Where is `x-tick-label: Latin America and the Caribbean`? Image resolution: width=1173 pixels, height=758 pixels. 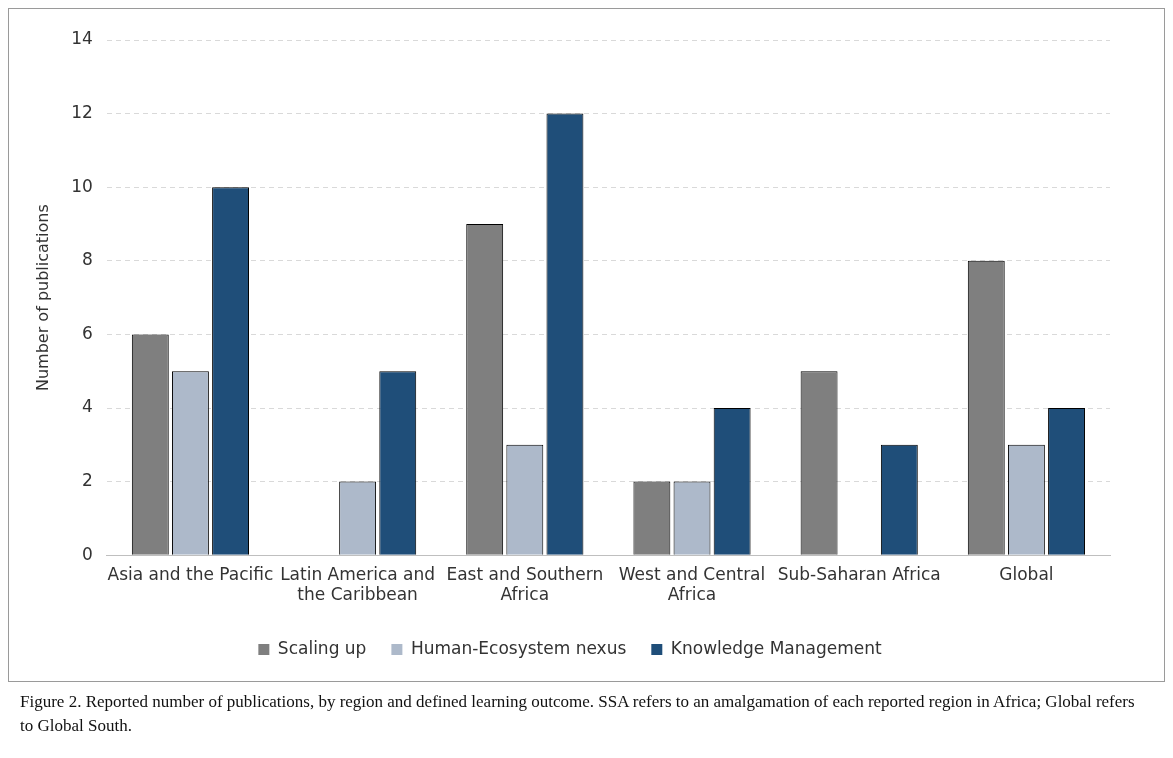 x-tick-label: Latin America and the Caribbean is located at coordinates (358, 584).